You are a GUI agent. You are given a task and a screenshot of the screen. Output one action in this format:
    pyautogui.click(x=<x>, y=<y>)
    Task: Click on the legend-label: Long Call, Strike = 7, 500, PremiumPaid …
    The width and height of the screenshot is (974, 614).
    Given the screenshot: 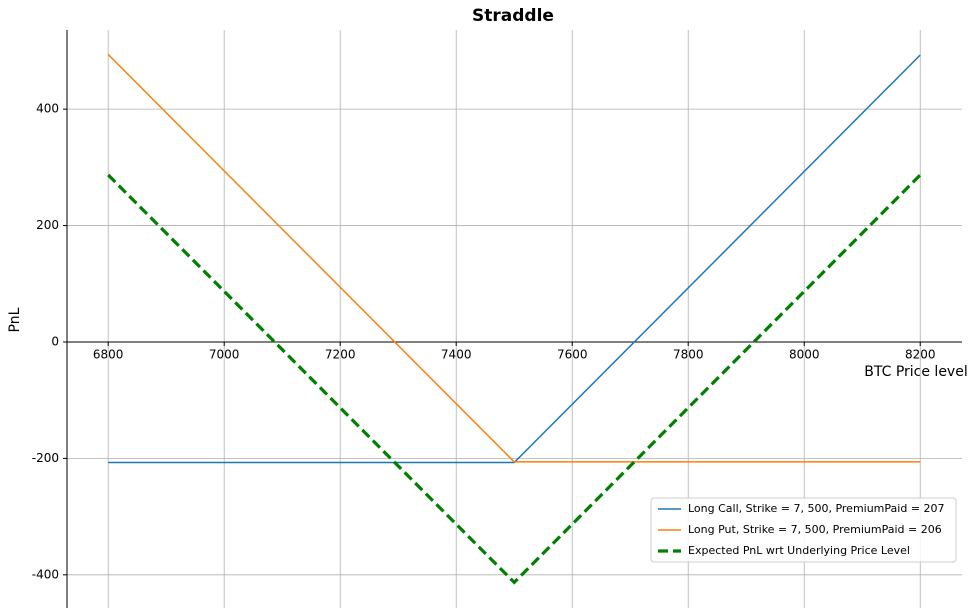 What is the action you would take?
    pyautogui.click(x=816, y=508)
    